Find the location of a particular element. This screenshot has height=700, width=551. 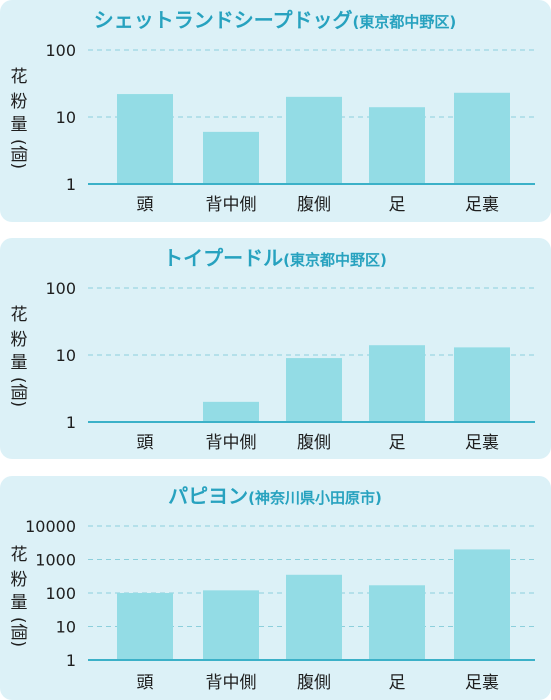

chart-title-main: トイプードル is located at coordinates (223, 258).